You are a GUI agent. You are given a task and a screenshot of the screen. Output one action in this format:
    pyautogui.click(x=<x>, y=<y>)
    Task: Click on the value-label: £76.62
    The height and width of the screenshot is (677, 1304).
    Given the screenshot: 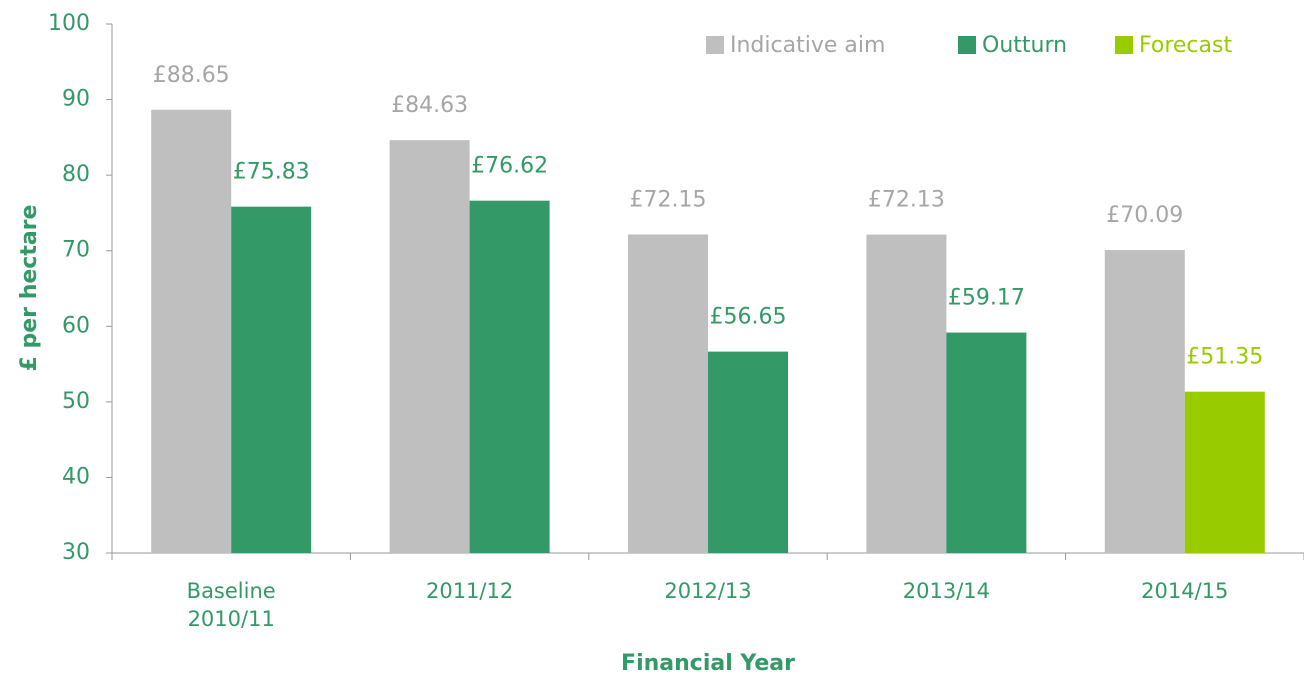 What is the action you would take?
    pyautogui.click(x=509, y=166)
    